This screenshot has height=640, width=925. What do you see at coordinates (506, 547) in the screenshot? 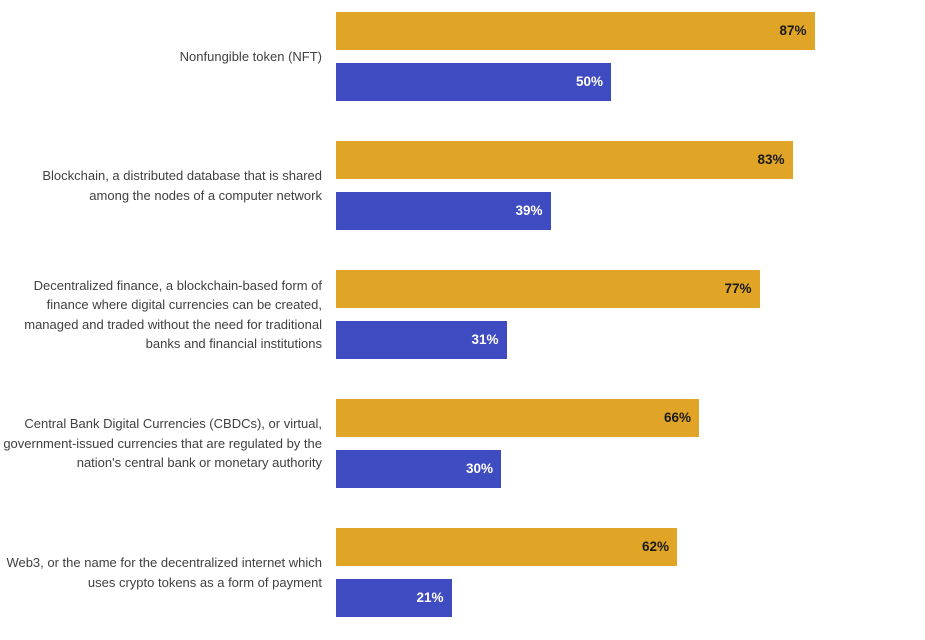
I see `gold-bar: 62%` at bounding box center [506, 547].